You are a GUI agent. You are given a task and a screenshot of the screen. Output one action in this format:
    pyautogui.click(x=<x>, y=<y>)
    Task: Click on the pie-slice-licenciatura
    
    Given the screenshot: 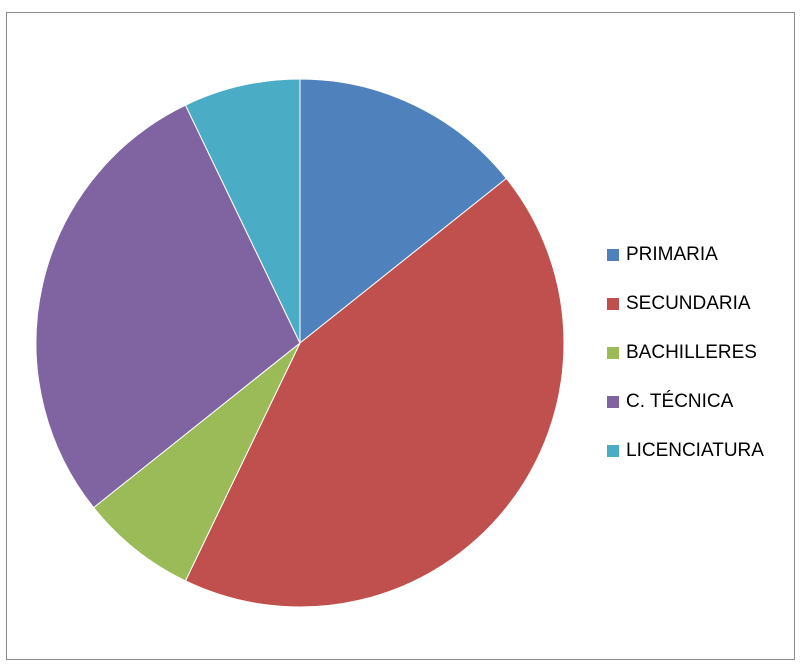 What is the action you would take?
    pyautogui.click(x=242, y=211)
    